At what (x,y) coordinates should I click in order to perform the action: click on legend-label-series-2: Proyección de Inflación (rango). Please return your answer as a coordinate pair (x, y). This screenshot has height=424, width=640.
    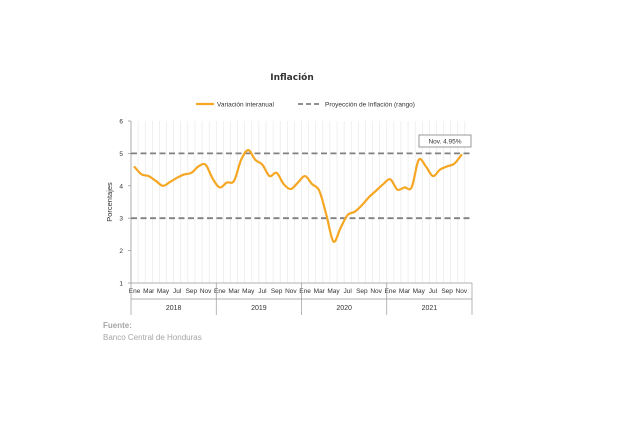
    Looking at the image, I should click on (370, 105).